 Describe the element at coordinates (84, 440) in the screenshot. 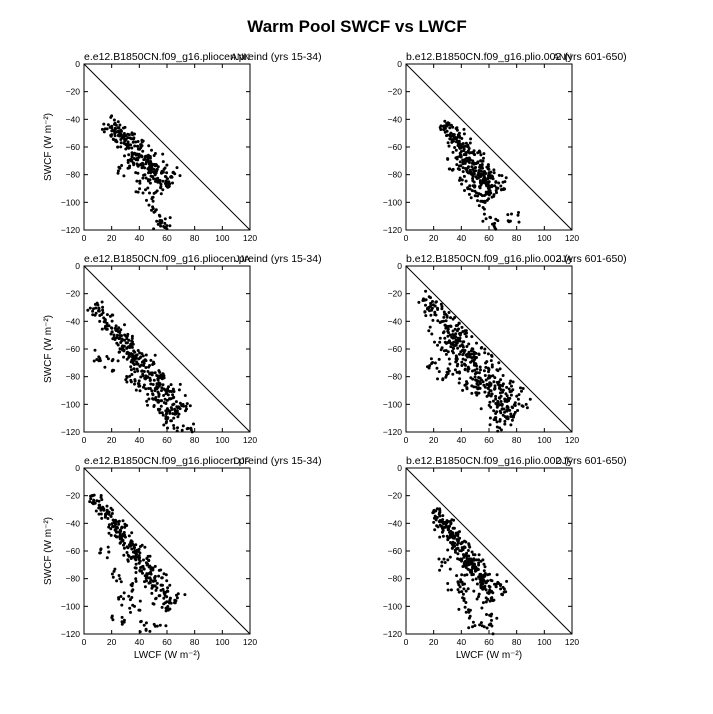

I see `x-tick-label: 0` at that location.